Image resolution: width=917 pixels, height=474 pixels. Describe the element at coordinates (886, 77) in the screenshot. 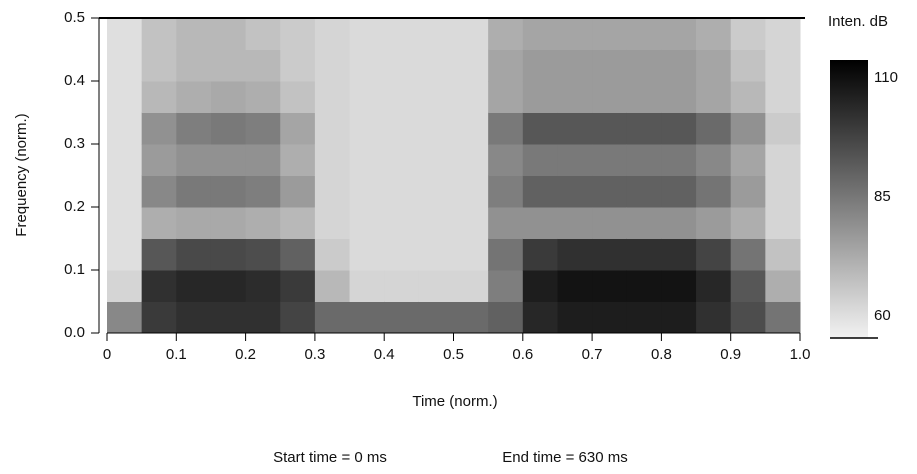

I see `colorbar-tick-label: 110` at that location.